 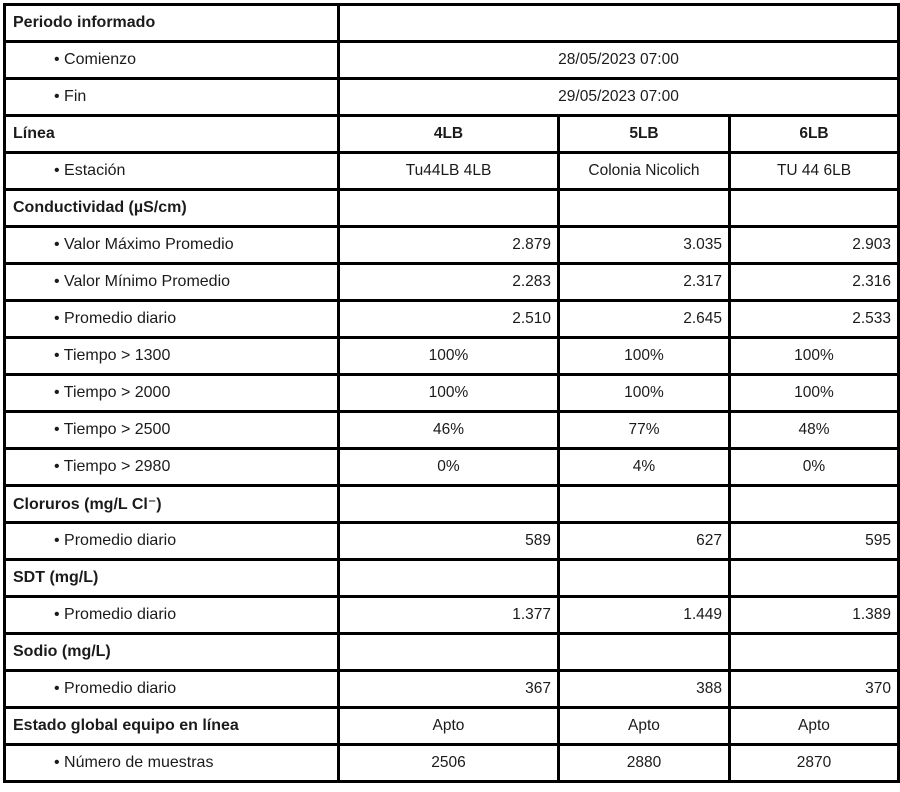 I want to click on estado-global-4lb-status-badge: Apto, so click(x=448, y=726).